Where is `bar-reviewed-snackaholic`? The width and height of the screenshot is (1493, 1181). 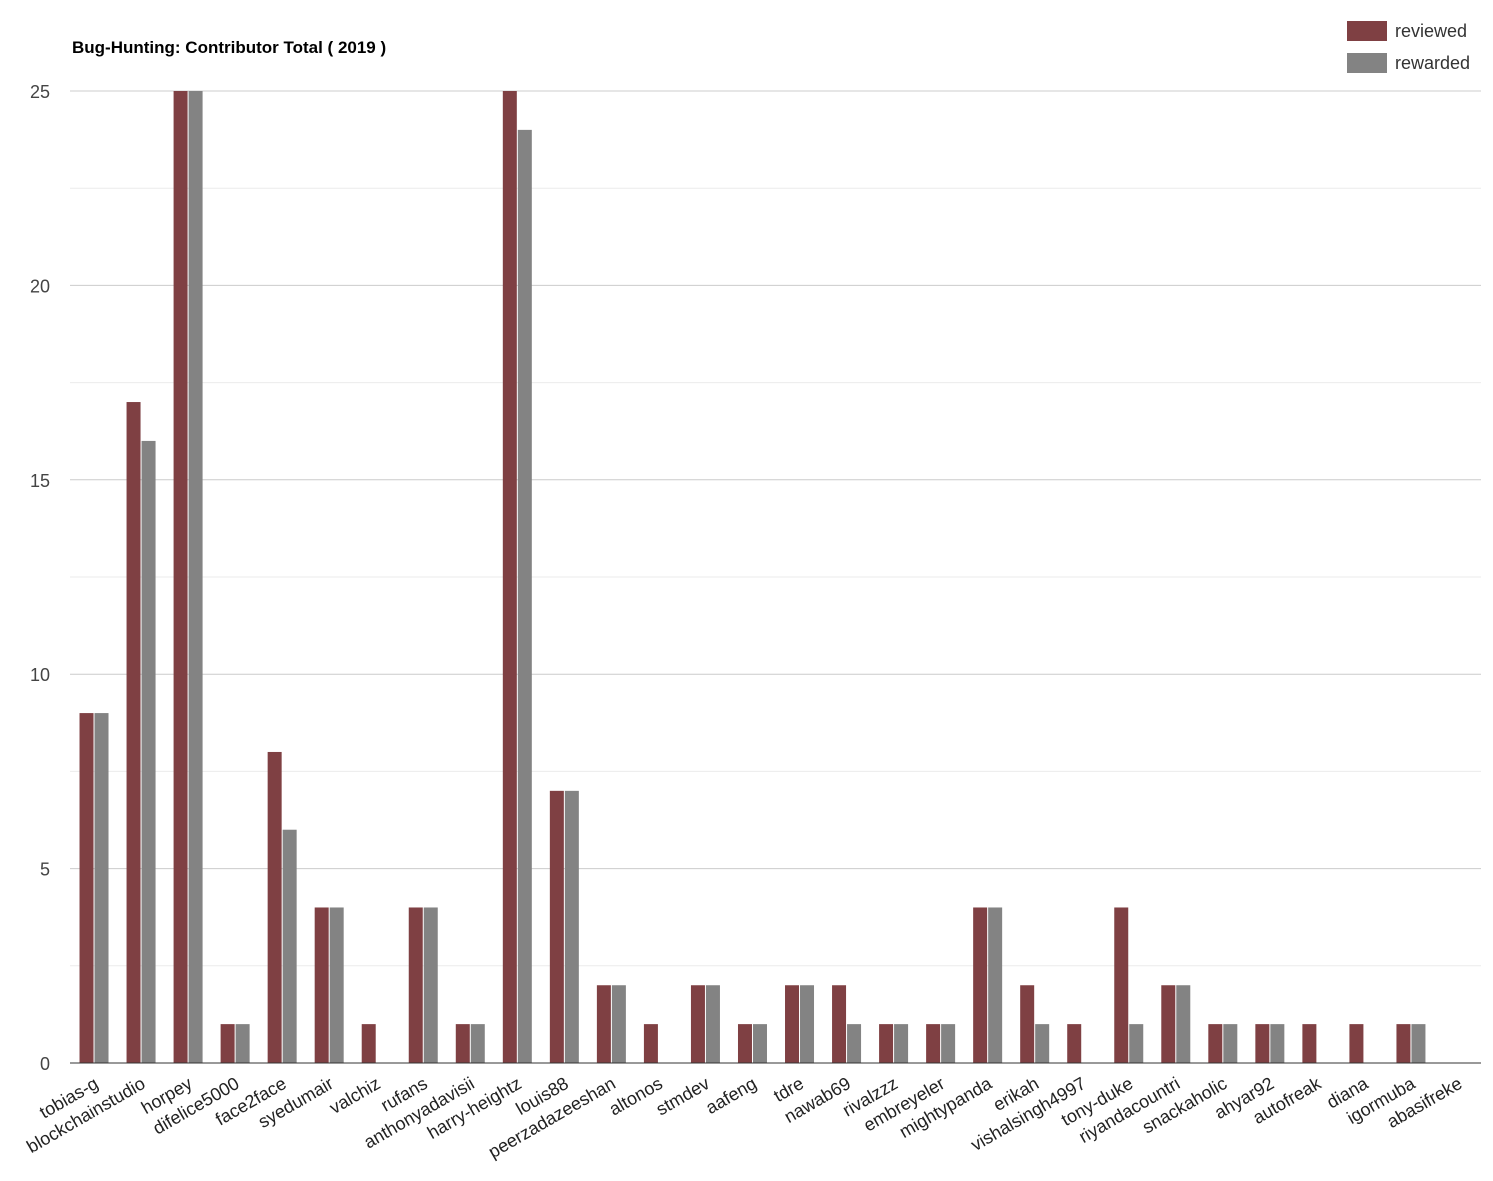
bar-reviewed-snackaholic is located at coordinates (1215, 1043).